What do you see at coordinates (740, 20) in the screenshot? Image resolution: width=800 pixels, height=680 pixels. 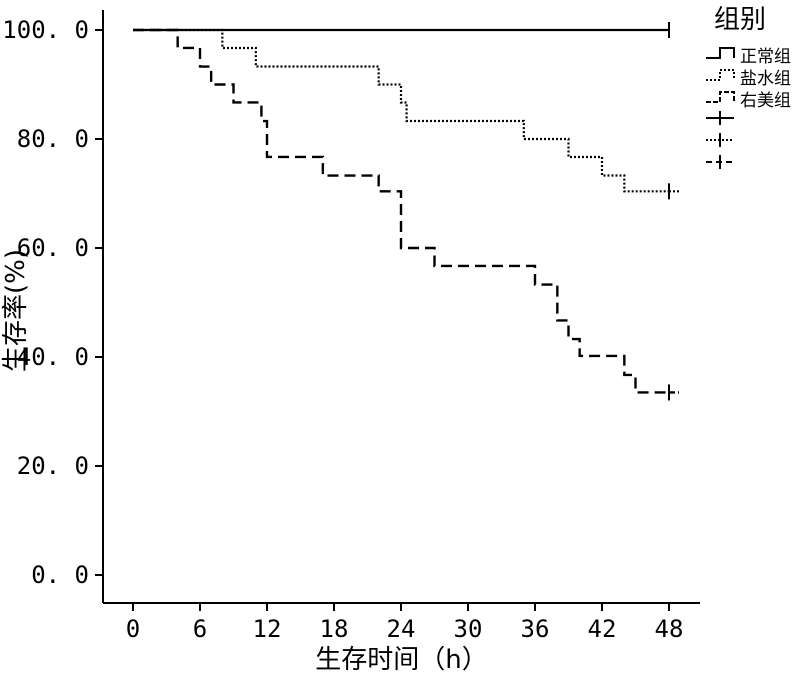 I see `legend-title: 组别` at bounding box center [740, 20].